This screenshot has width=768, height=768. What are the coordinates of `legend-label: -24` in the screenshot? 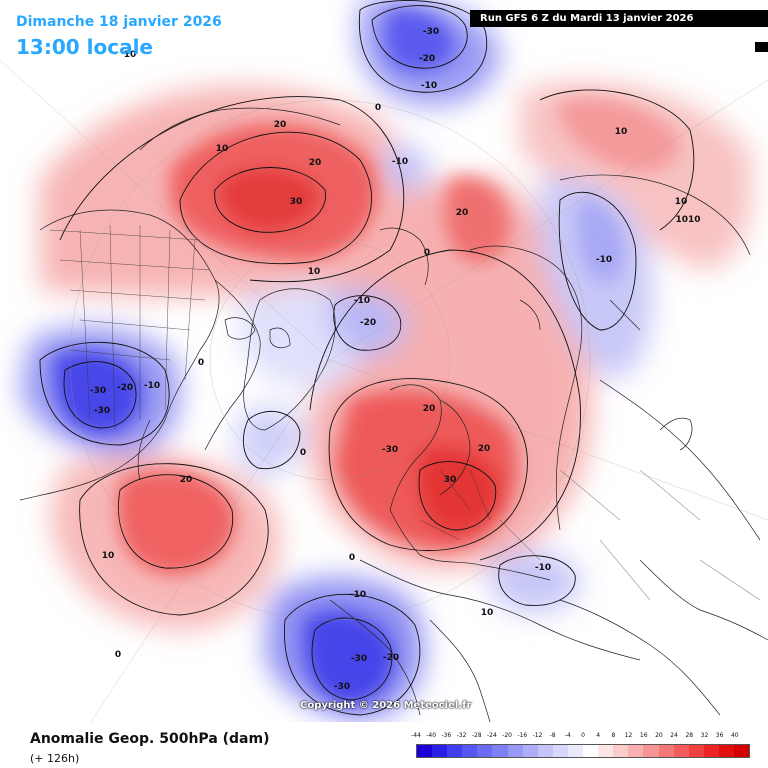 It's located at (492, 735).